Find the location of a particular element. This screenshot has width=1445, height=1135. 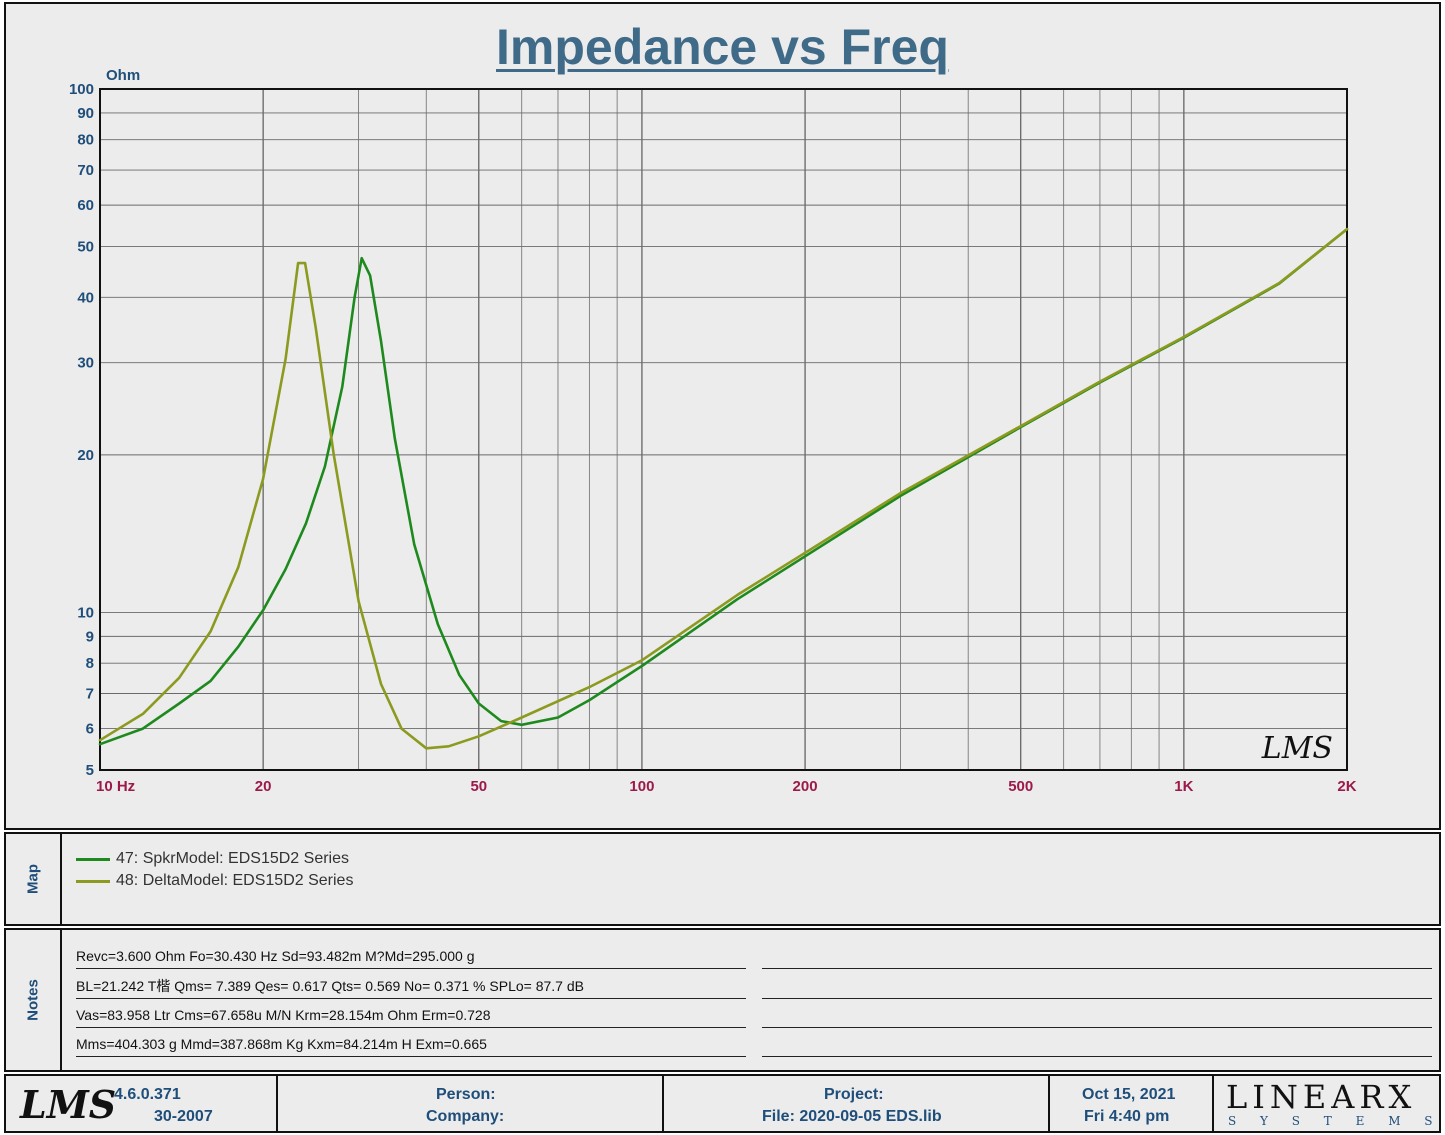

footer-version-cell: LMS 4.6.0.371 30-2007 is located at coordinates (142, 1103).